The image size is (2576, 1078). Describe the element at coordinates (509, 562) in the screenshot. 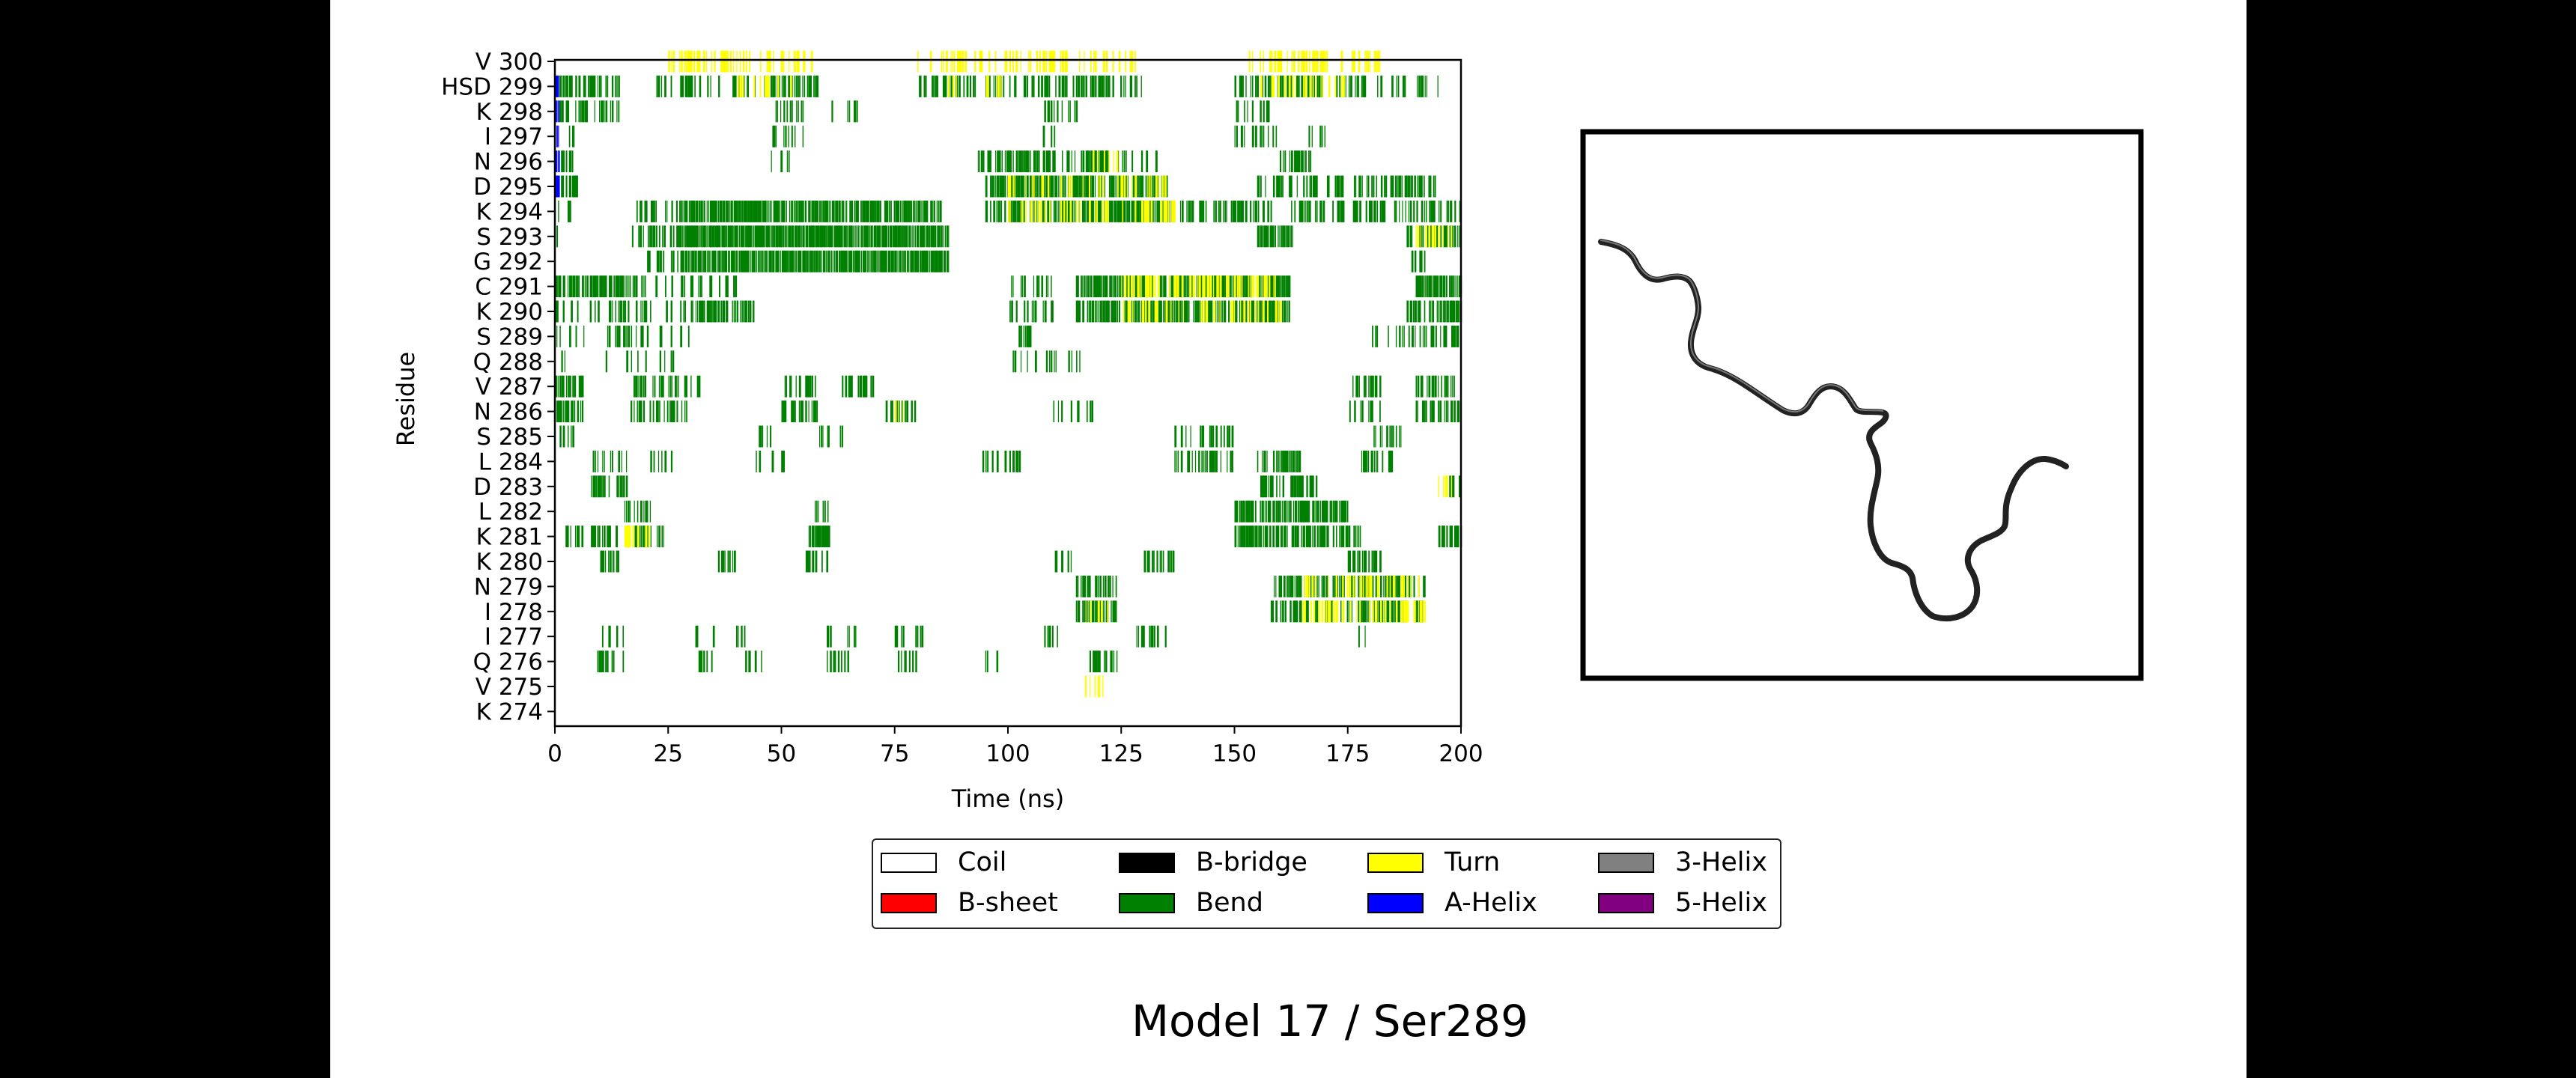

I see `y-tick-label: K 280` at that location.